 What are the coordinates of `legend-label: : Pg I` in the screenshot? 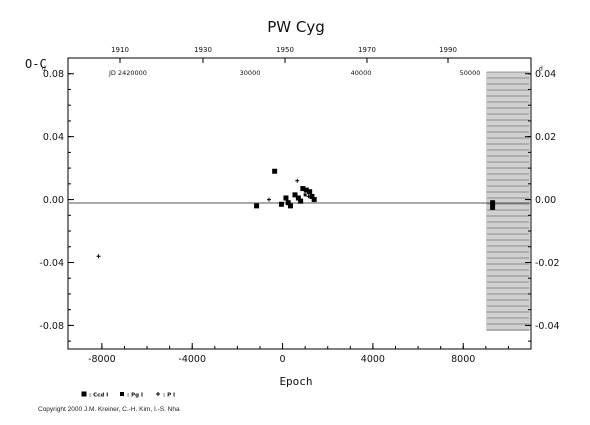 It's located at (135, 396).